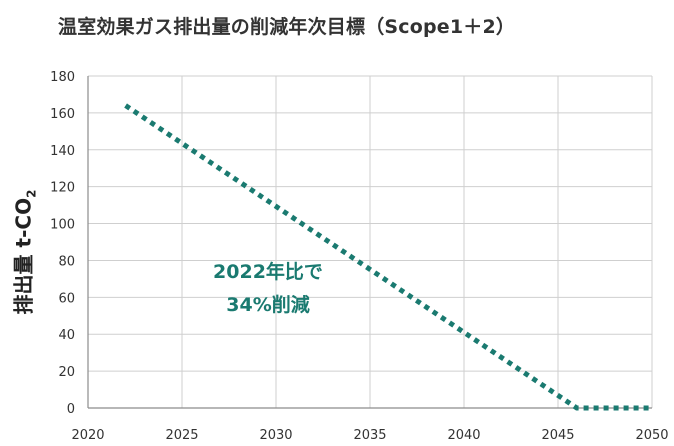  What do you see at coordinates (267, 304) in the screenshot?
I see `annotation-line-2: 34%削減` at bounding box center [267, 304].